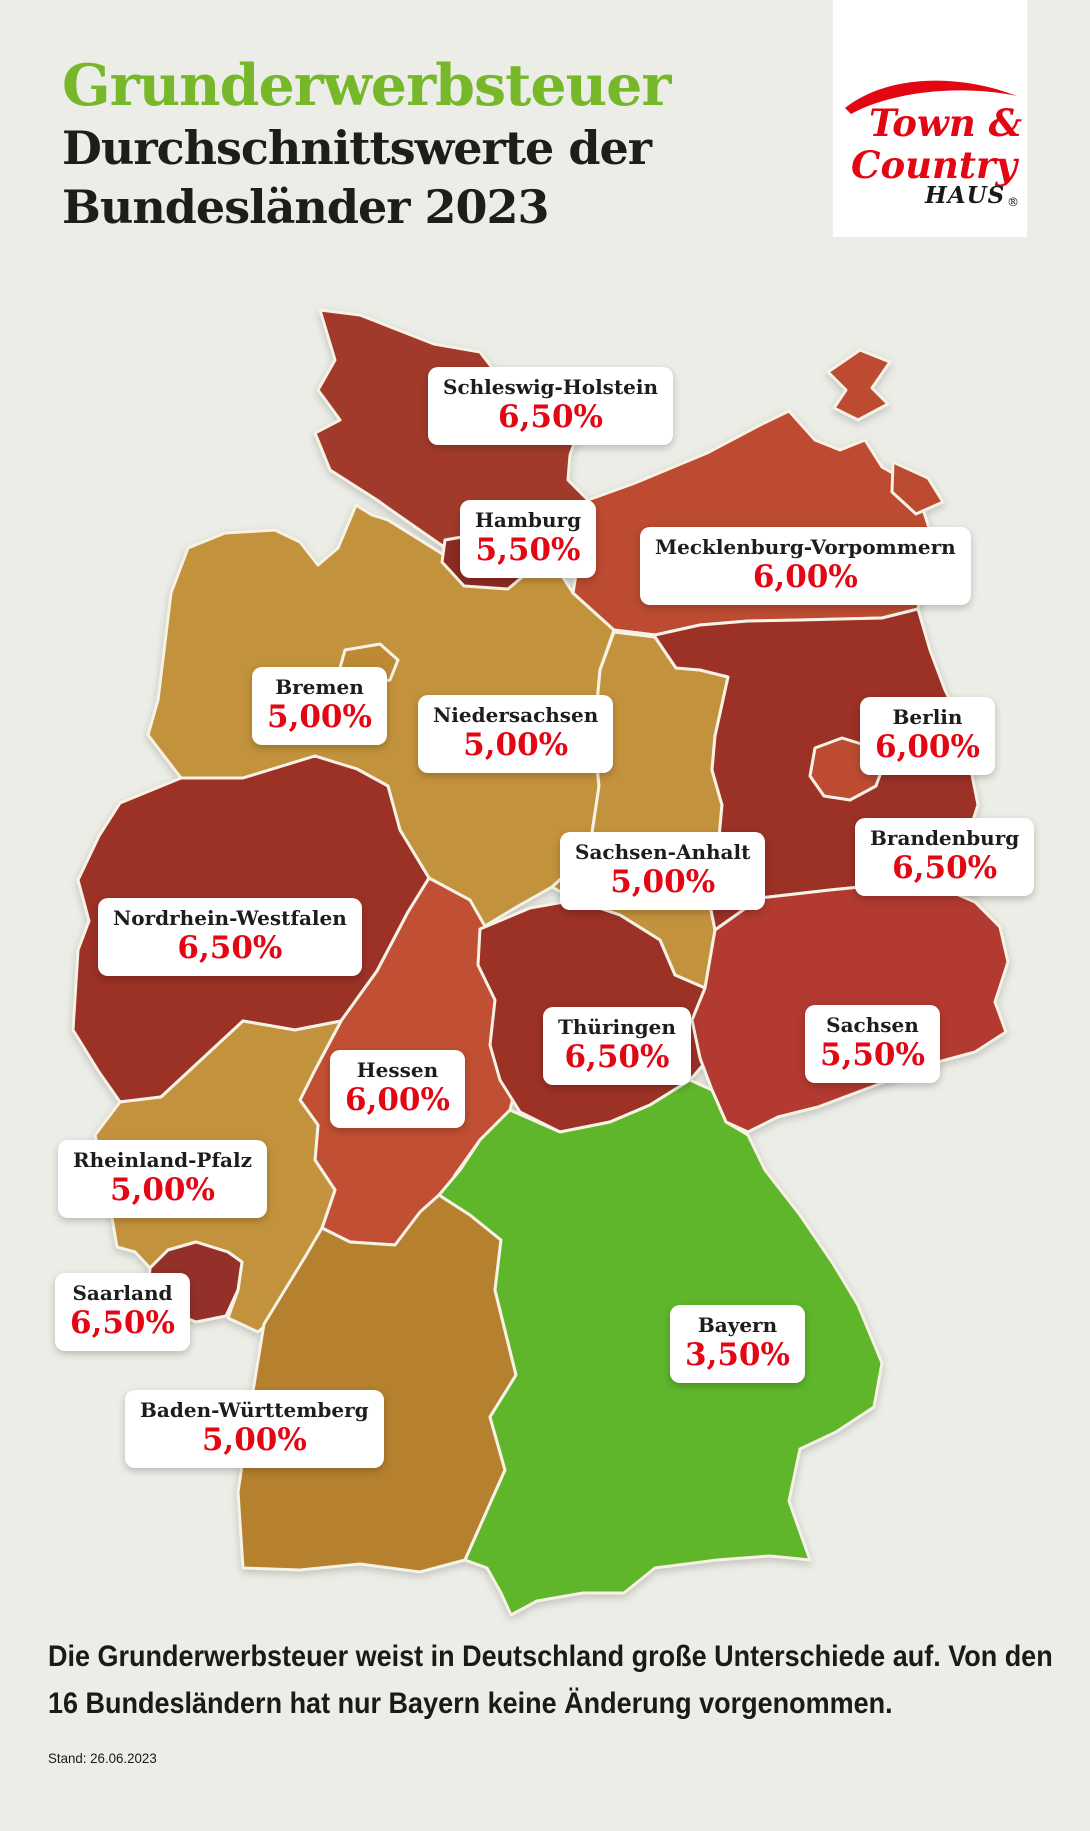 Image resolution: width=1090 pixels, height=1831 pixels. Describe the element at coordinates (617, 1027) in the screenshot. I see `state-name: Thüringen` at that location.